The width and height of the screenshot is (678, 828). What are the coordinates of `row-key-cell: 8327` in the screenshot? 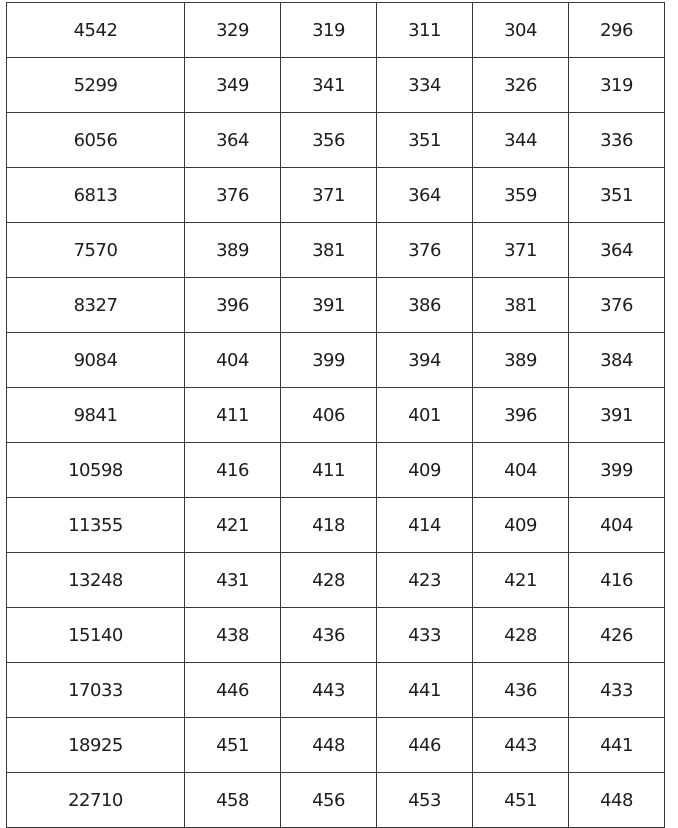 It's located at (95, 305).